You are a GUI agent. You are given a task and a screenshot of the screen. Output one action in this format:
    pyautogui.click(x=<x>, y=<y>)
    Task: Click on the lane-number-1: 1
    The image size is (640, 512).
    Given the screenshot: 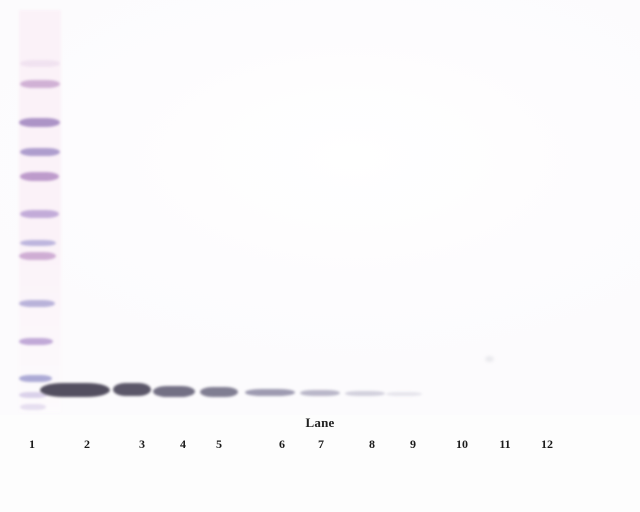 What is the action you would take?
    pyautogui.click(x=32, y=444)
    